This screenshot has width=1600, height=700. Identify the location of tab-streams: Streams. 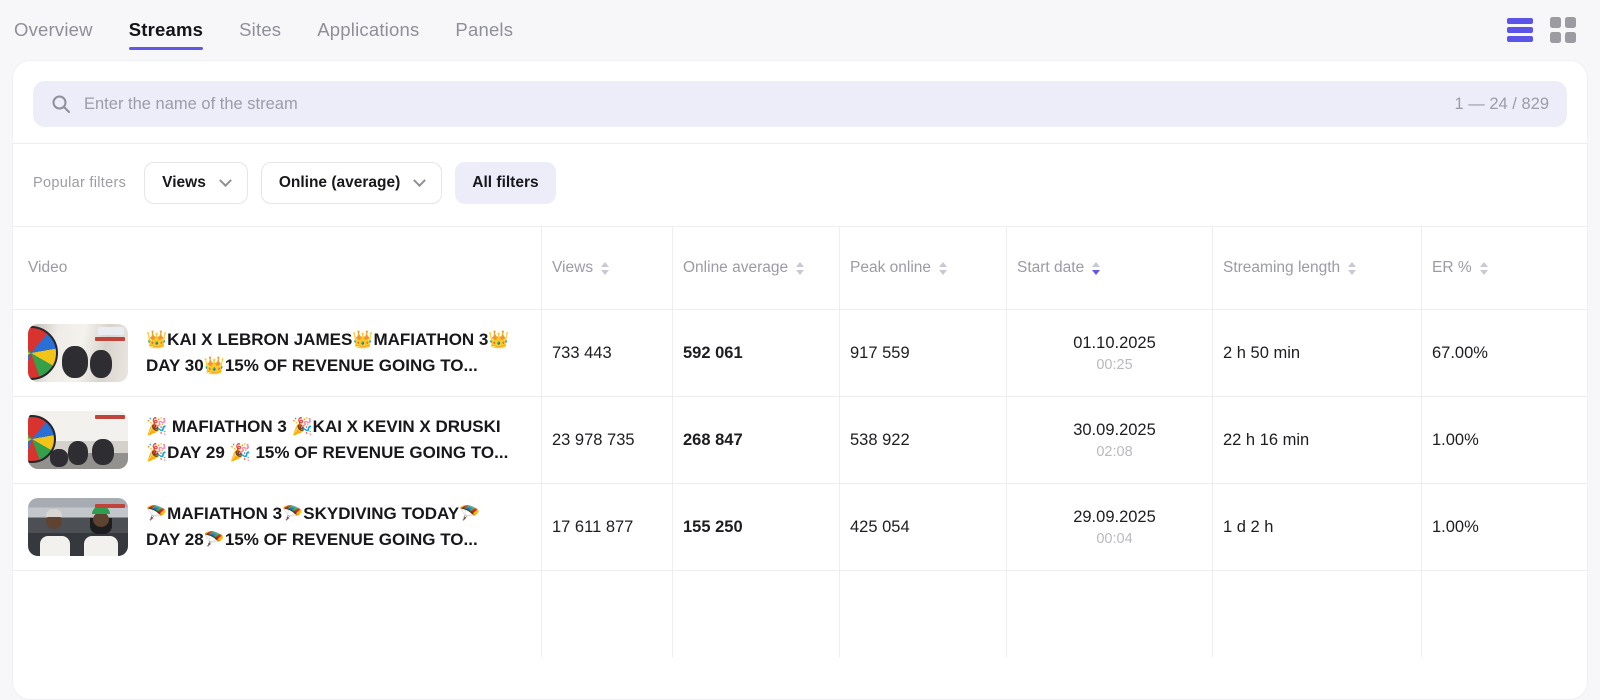
(166, 30).